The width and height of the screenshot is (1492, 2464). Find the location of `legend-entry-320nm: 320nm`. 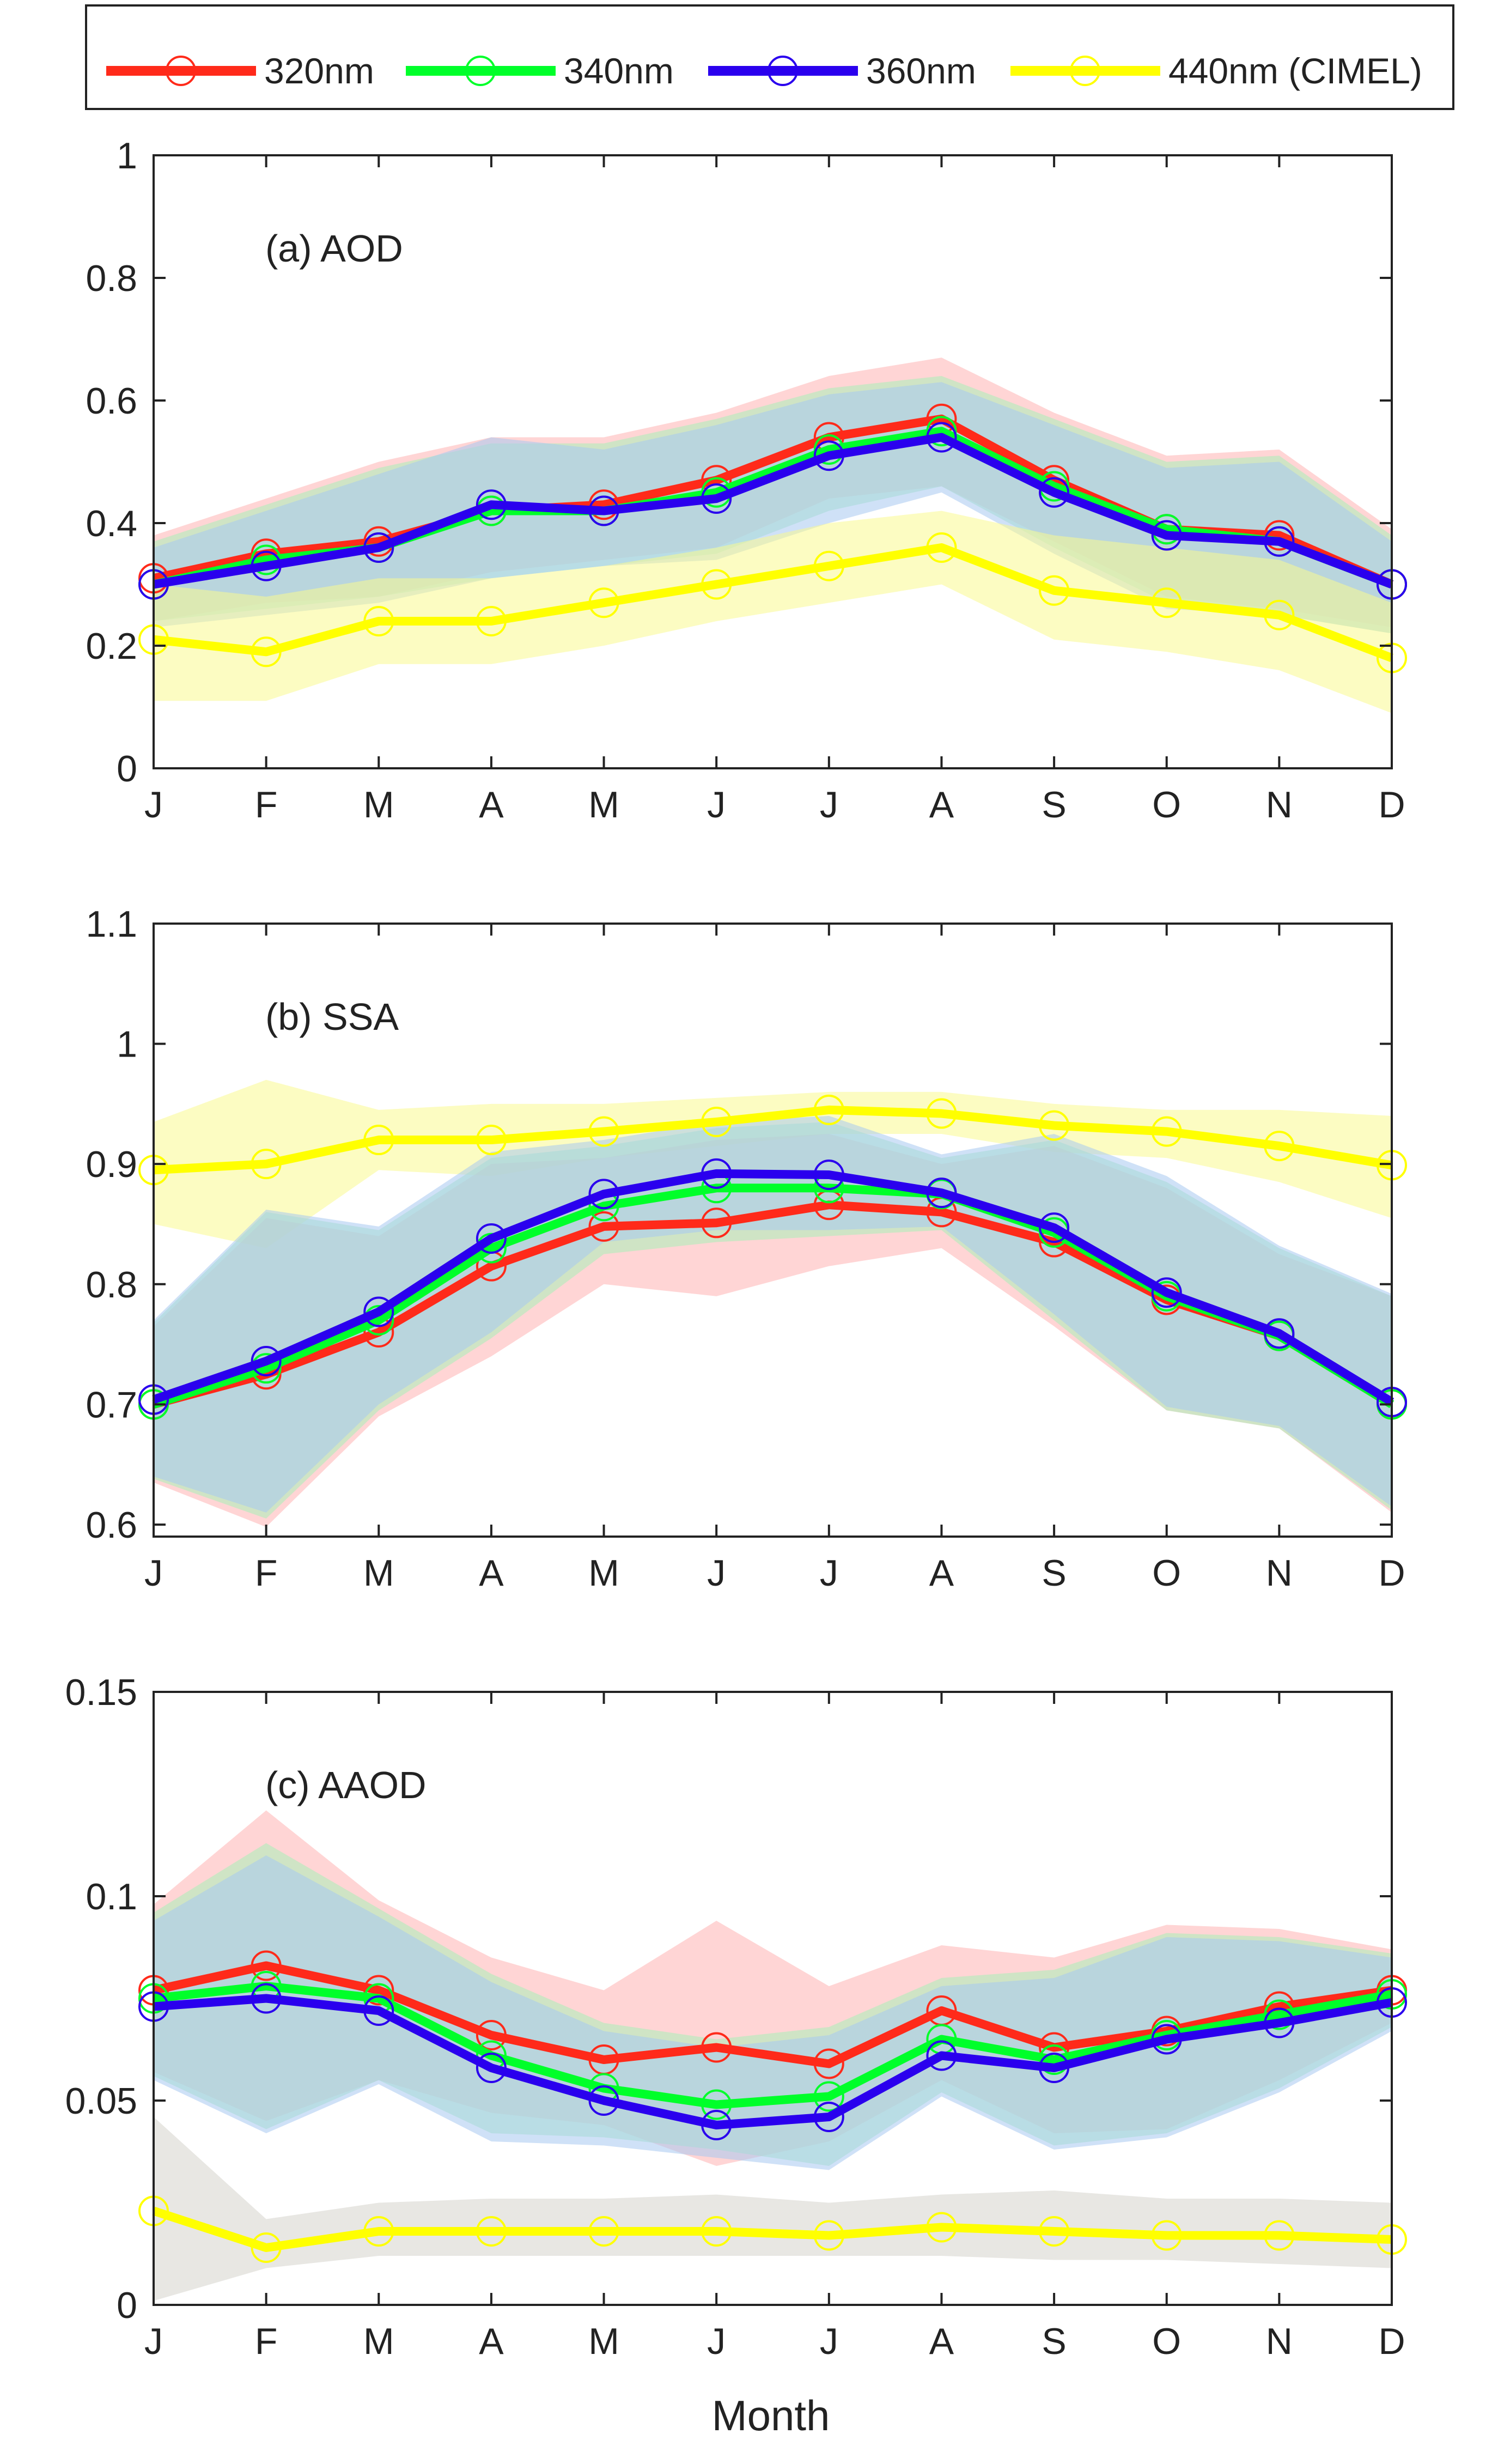

legend-entry-320nm: 320nm is located at coordinates (240, 71).